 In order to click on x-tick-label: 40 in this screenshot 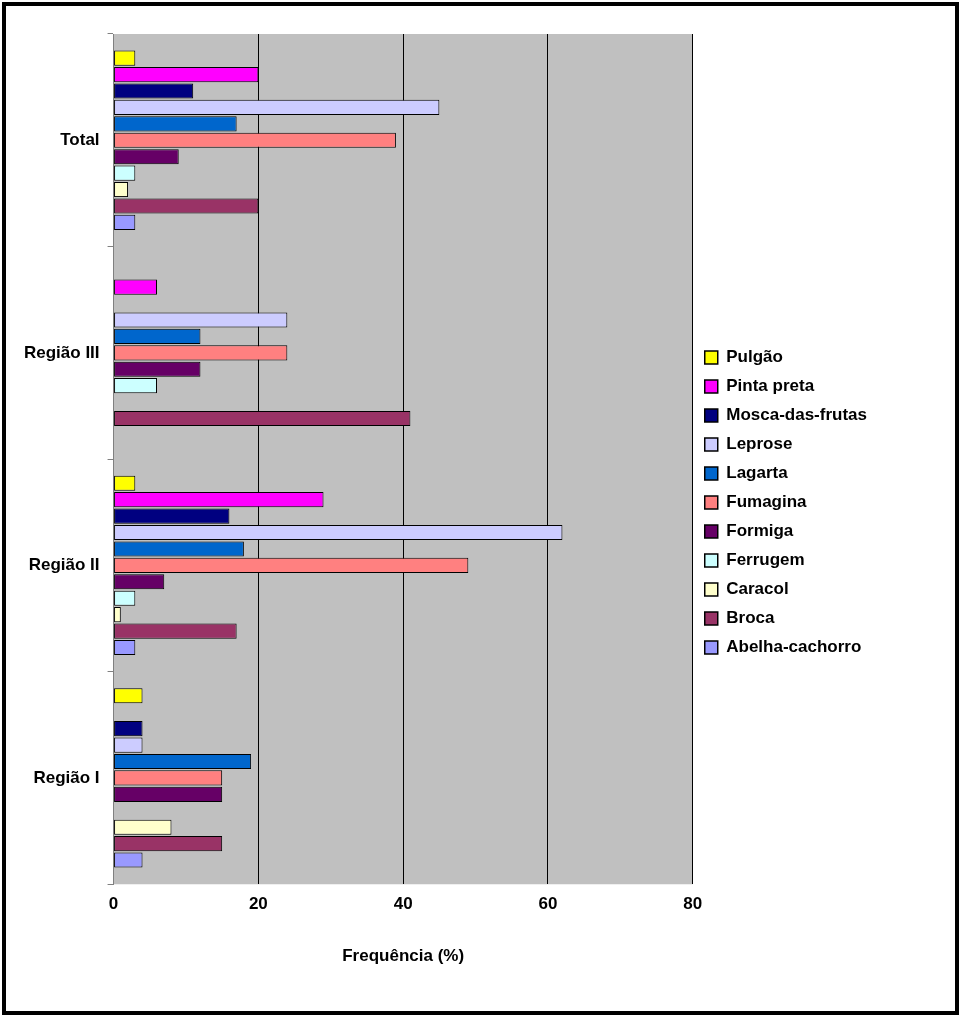, I will do `click(403, 904)`.